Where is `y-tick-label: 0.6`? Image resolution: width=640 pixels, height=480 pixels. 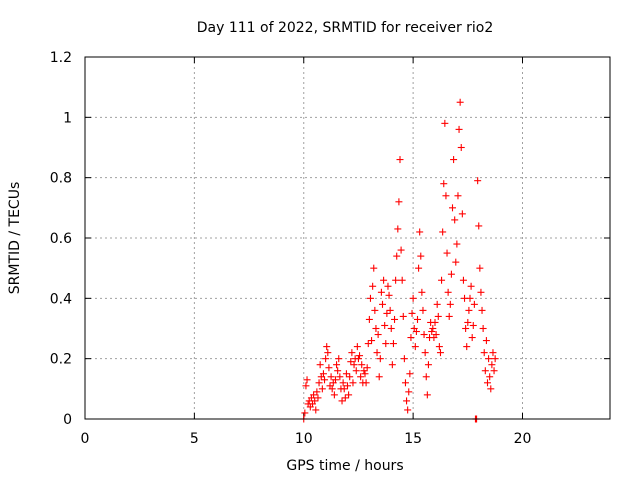
y-tick-label: 0.6 is located at coordinates (61, 239).